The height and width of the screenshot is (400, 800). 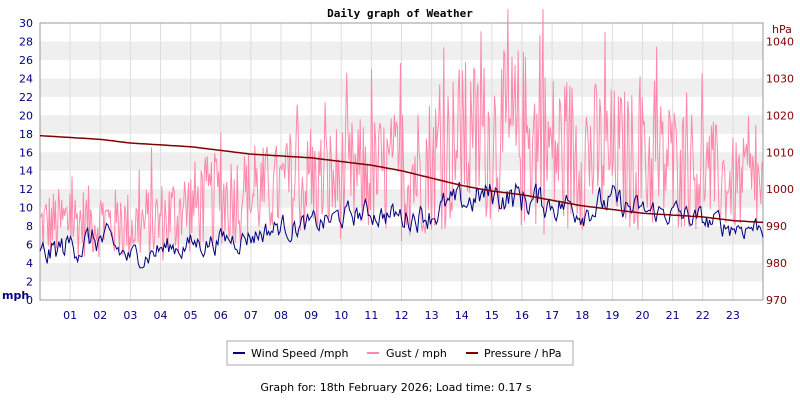 What do you see at coordinates (612, 315) in the screenshot?
I see `x-tick-label: 19` at bounding box center [612, 315].